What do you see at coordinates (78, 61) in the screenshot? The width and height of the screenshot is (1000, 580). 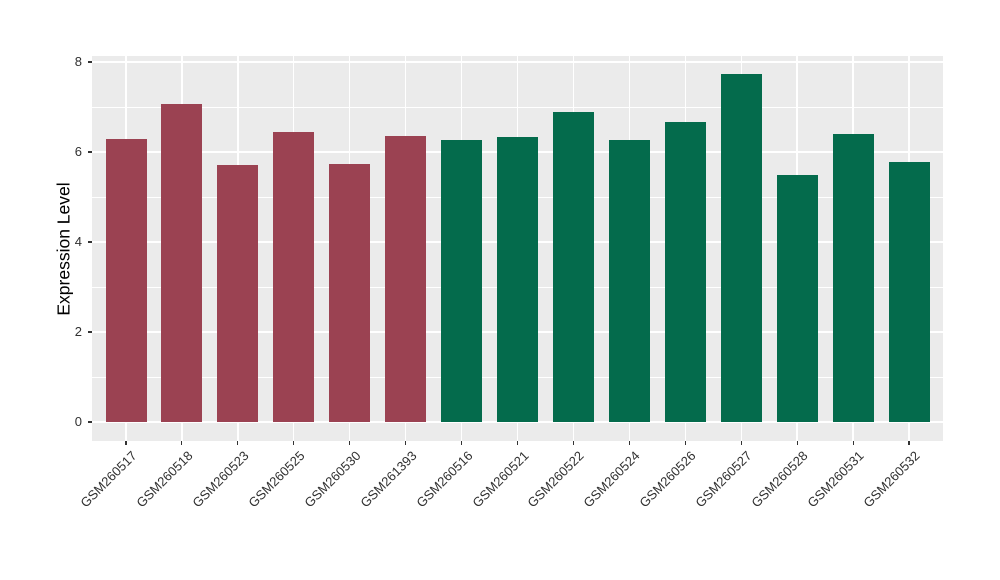 I see `y-tick-label: 8` at bounding box center [78, 61].